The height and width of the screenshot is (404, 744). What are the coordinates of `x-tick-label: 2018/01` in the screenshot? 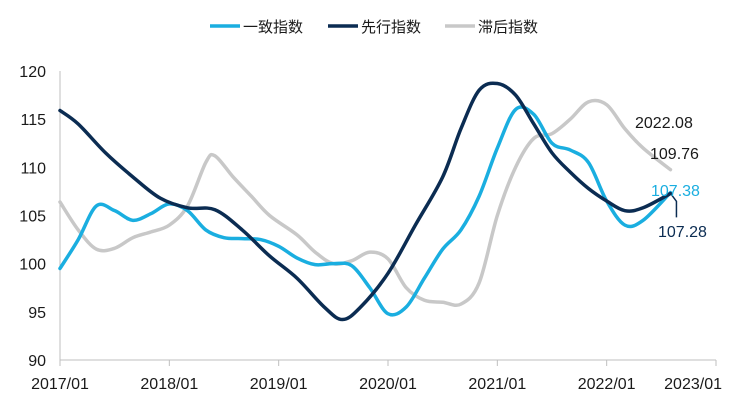 It's located at (169, 384).